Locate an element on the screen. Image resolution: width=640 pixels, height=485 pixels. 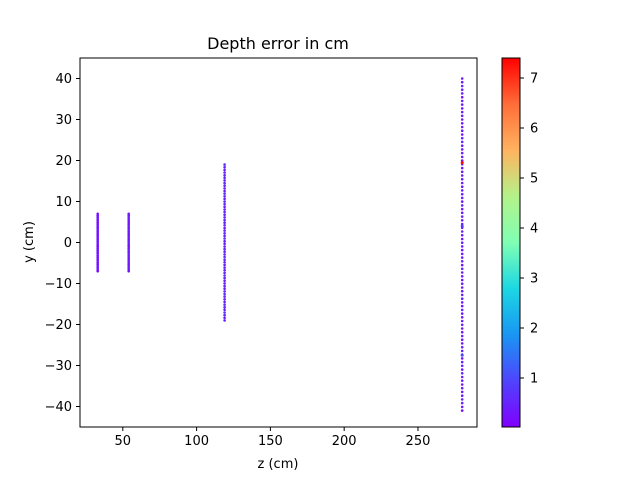
y-axis-label: y (cm) is located at coordinates (29, 242).